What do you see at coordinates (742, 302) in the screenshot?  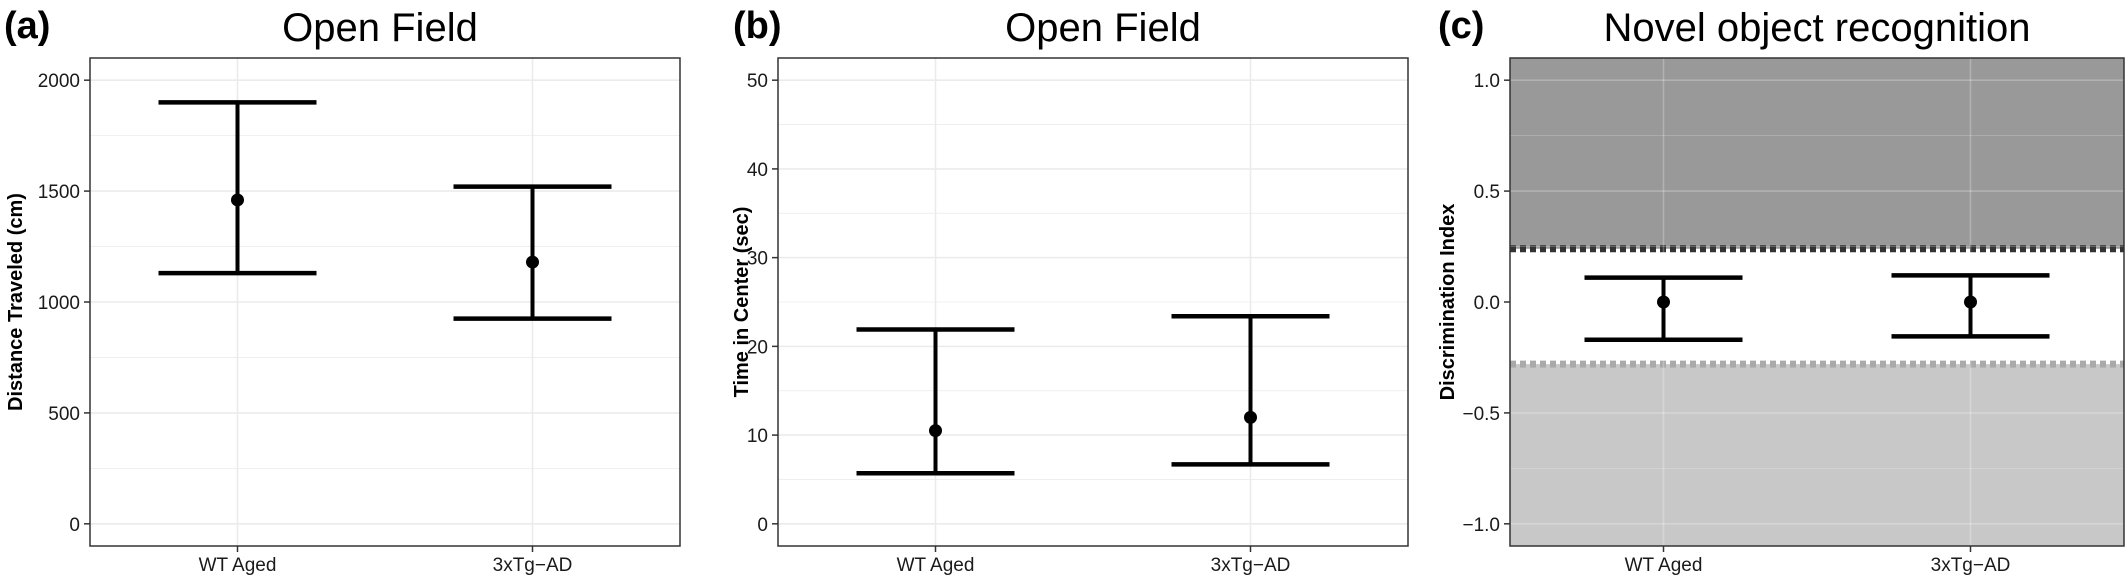 I see `y-axis-label: Time in Center (sec)` at bounding box center [742, 302].